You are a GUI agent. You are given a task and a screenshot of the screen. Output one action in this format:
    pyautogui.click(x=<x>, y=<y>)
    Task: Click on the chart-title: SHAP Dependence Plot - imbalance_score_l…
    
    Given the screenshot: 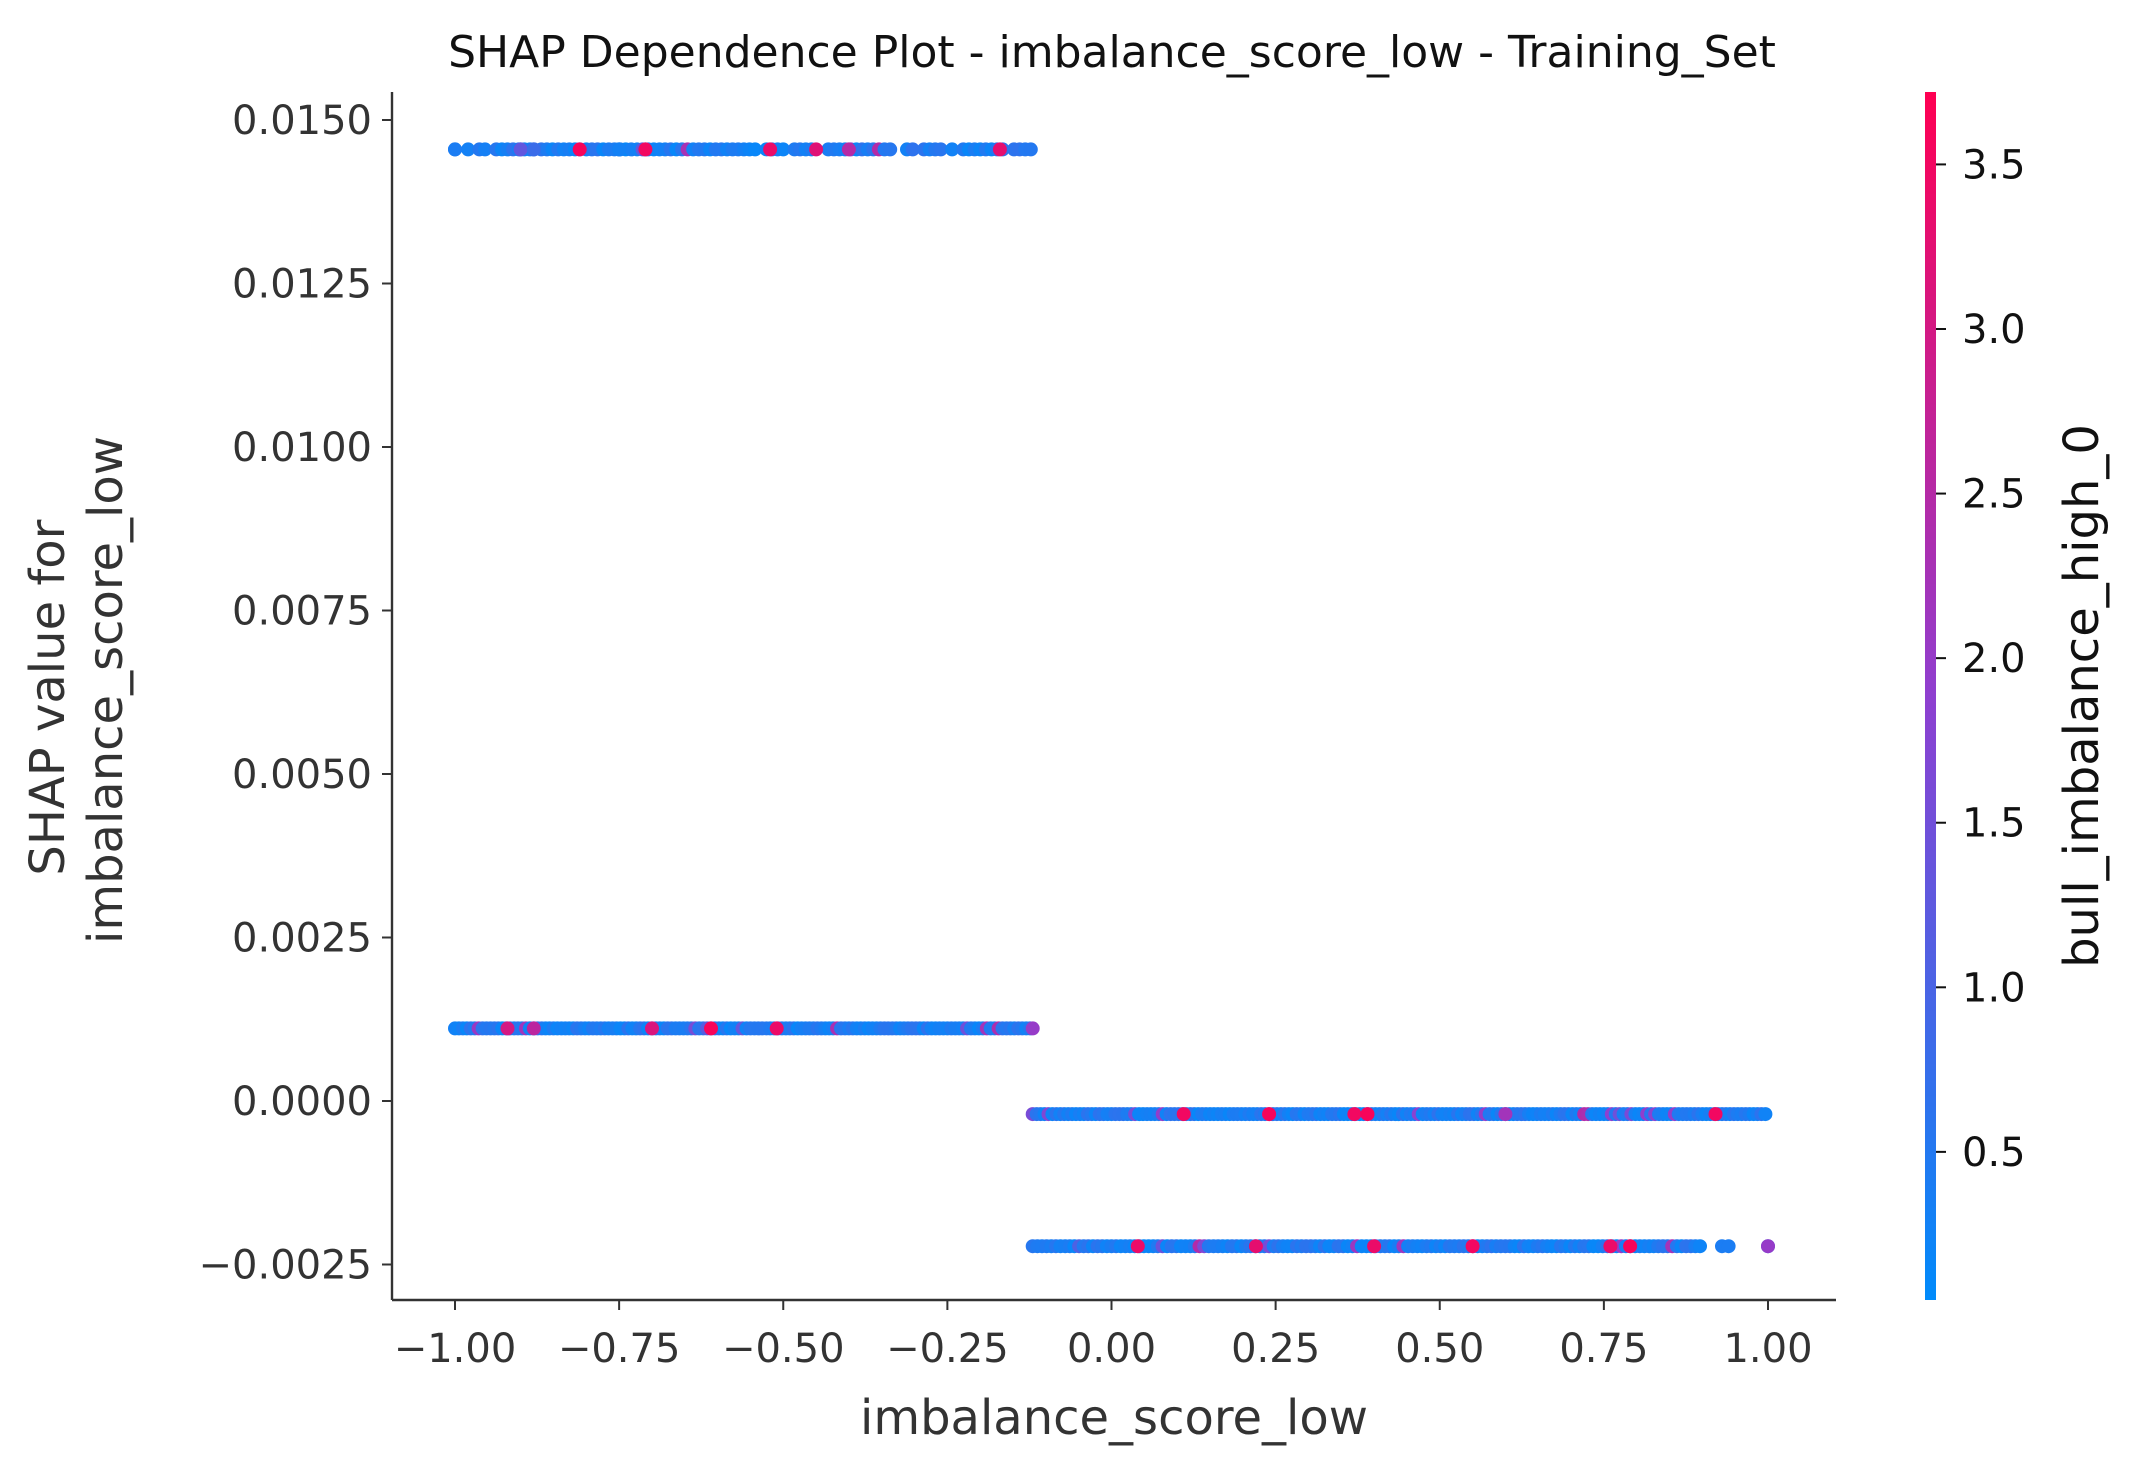 What is the action you would take?
    pyautogui.click(x=1112, y=52)
    